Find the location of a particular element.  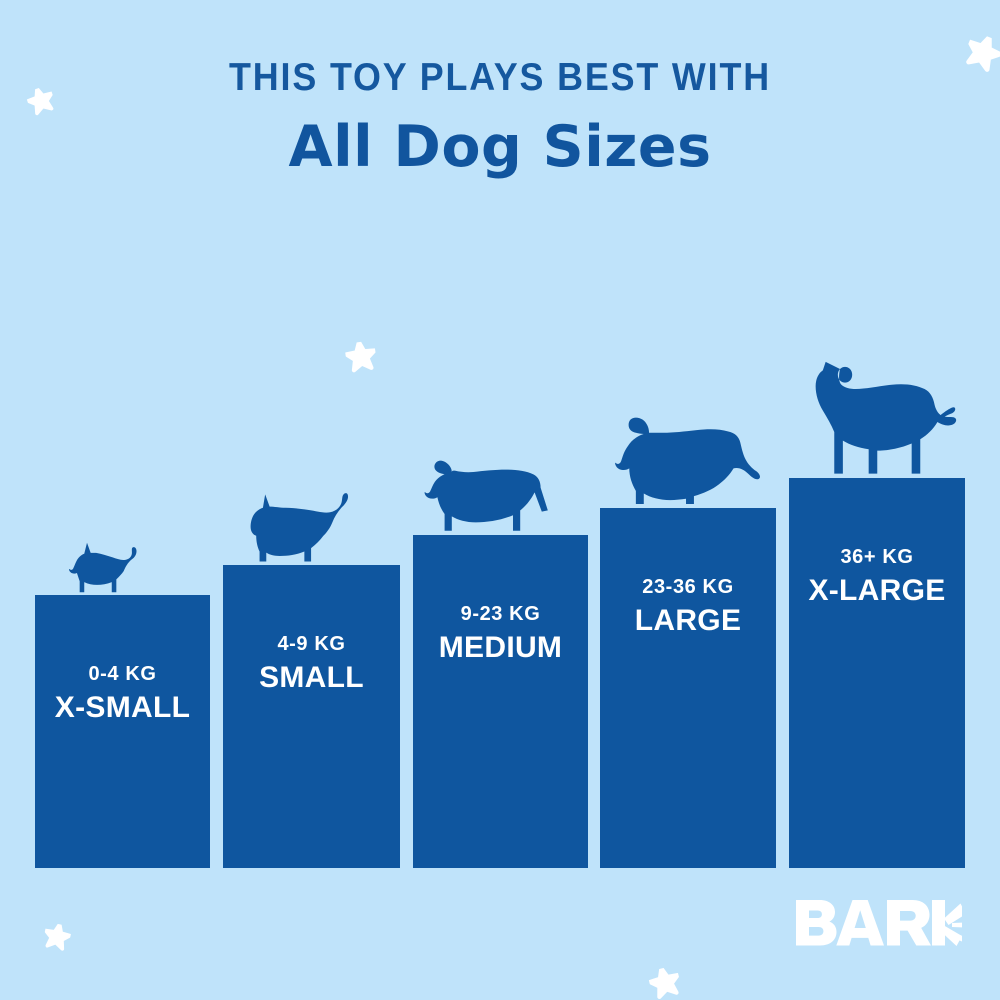

bar-group-x-small: 0-4 KG X-SMALL is located at coordinates (122, 705).